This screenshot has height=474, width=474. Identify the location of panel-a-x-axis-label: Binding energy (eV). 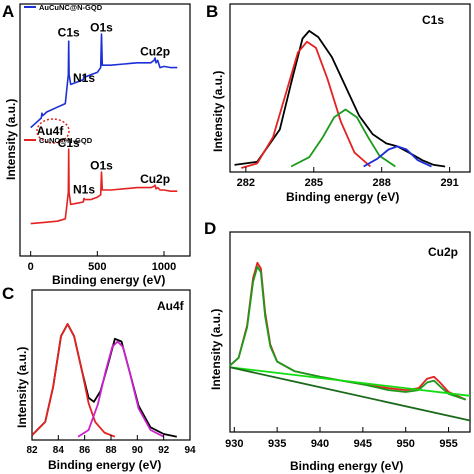
(108, 280).